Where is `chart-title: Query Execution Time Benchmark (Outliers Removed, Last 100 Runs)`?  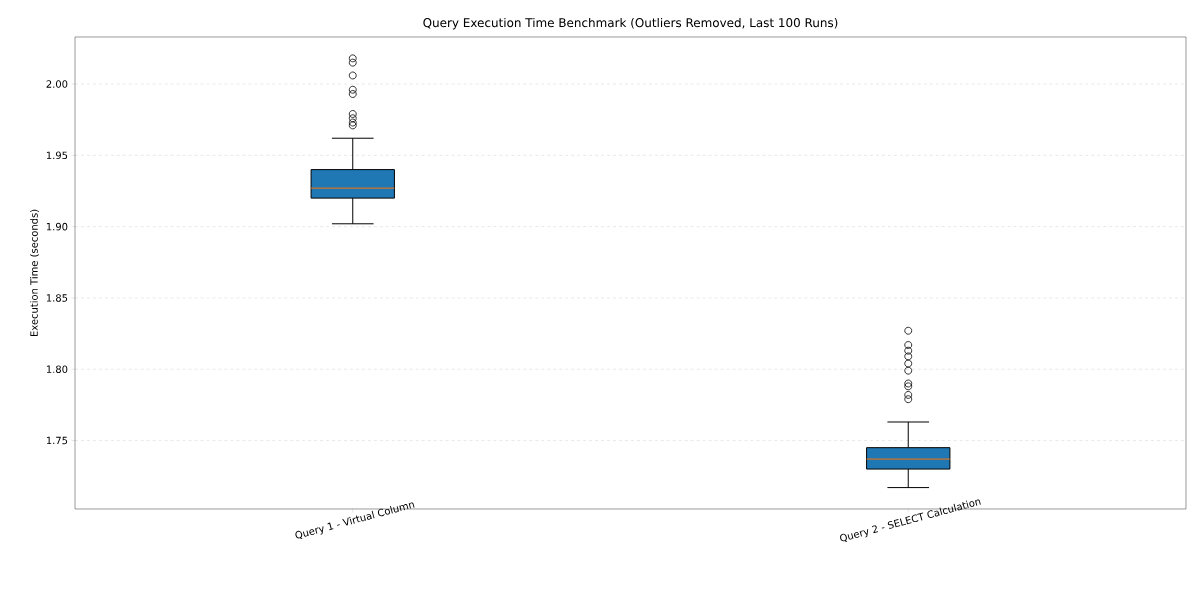
chart-title: Query Execution Time Benchmark (Outliers Removed, Last 100 Runs) is located at coordinates (630, 23).